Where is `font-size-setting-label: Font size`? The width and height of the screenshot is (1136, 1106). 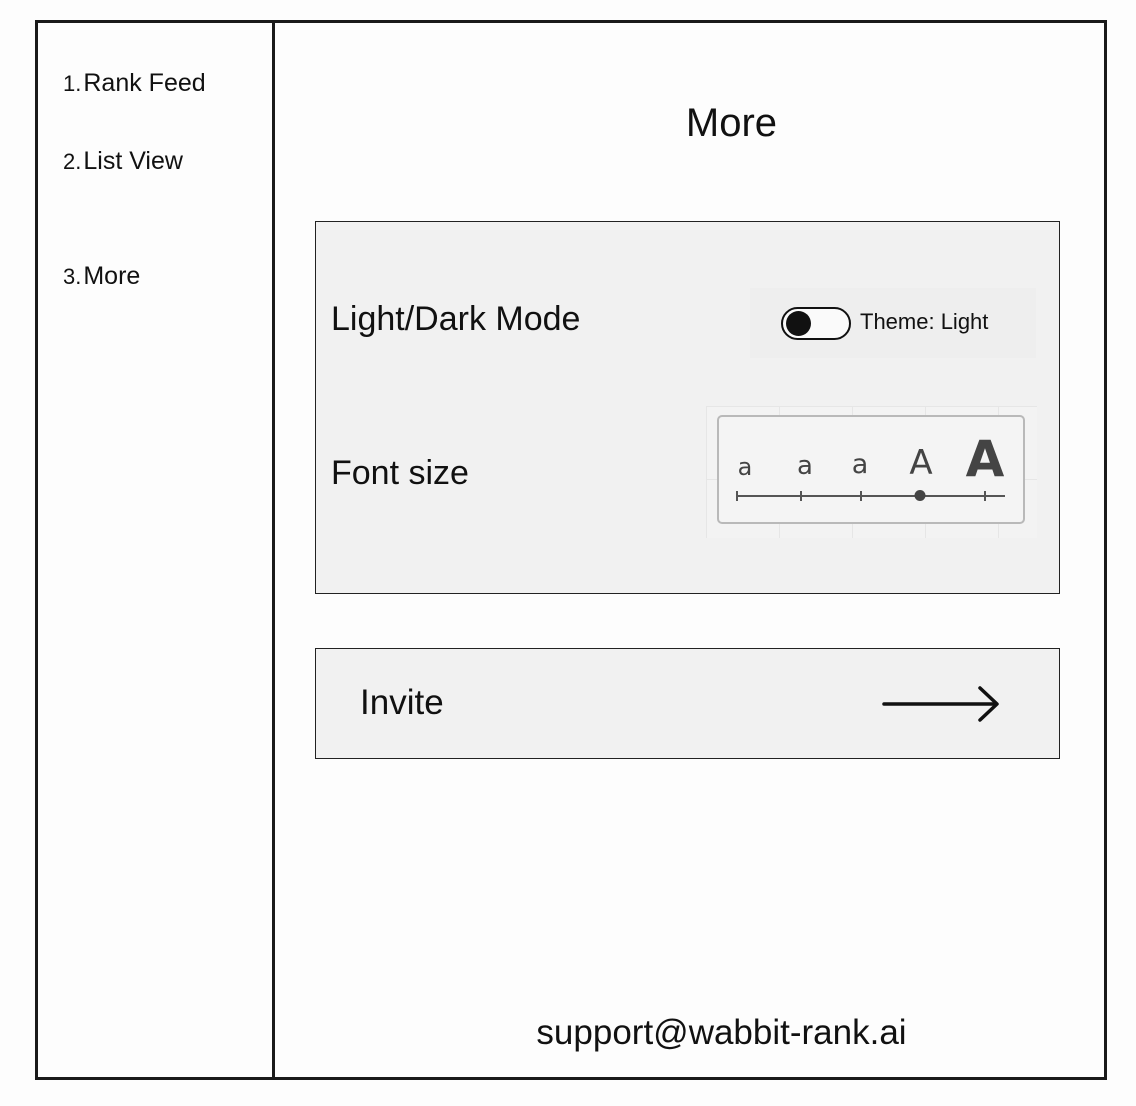 font-size-setting-label: Font size is located at coordinates (400, 473).